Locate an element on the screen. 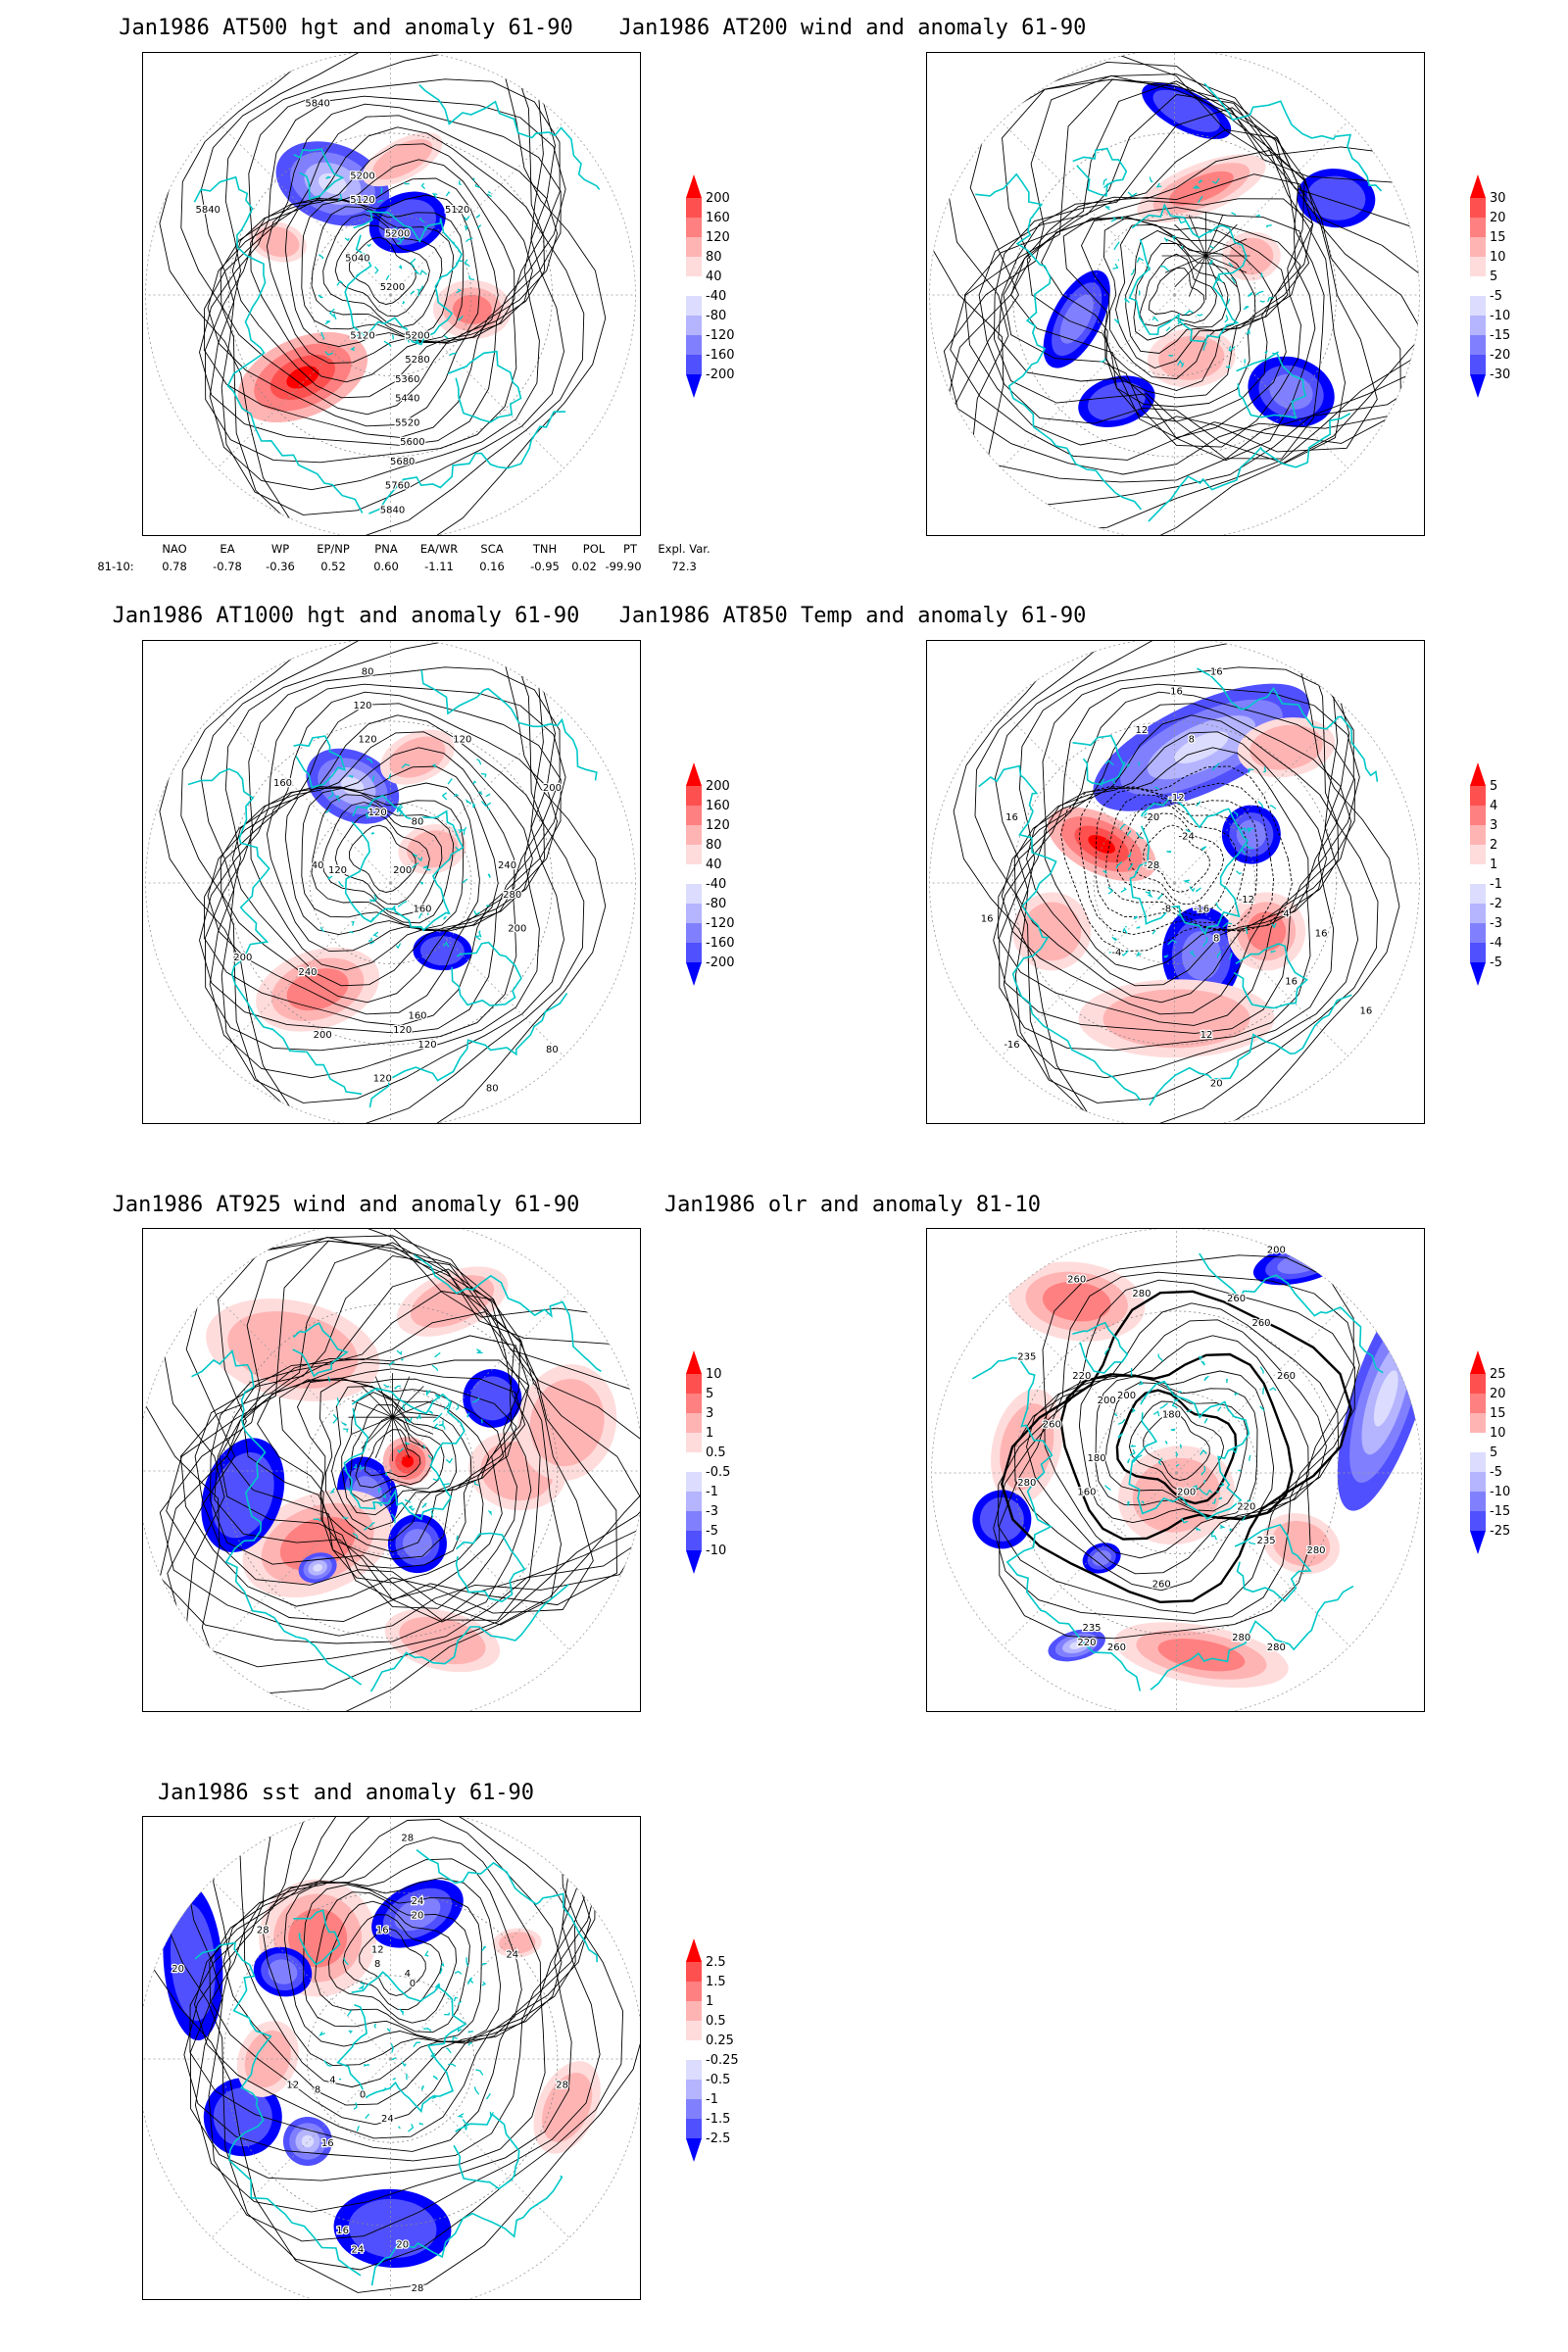 The height and width of the screenshot is (2352, 1568). contour-label: 24 is located at coordinates (512, 1954).